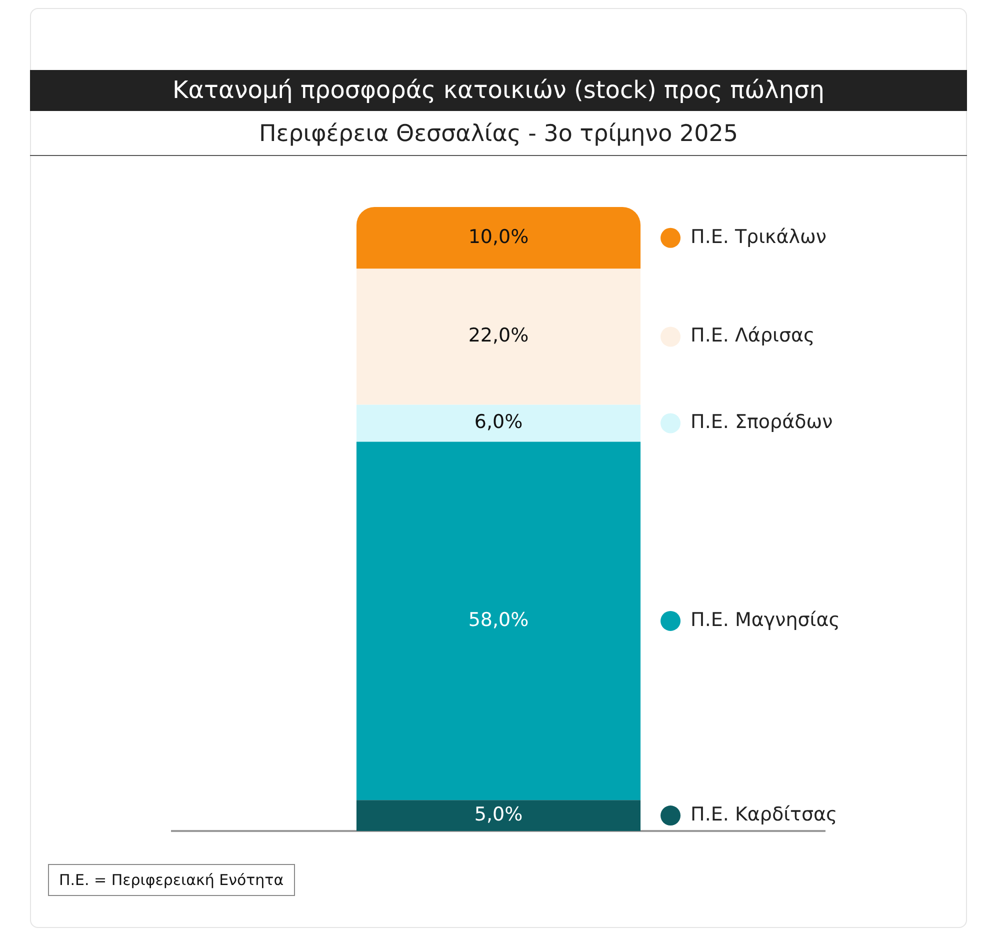  Describe the element at coordinates (764, 814) in the screenshot. I see `legend-label: Π.Ε. Καρδίτσας` at that location.